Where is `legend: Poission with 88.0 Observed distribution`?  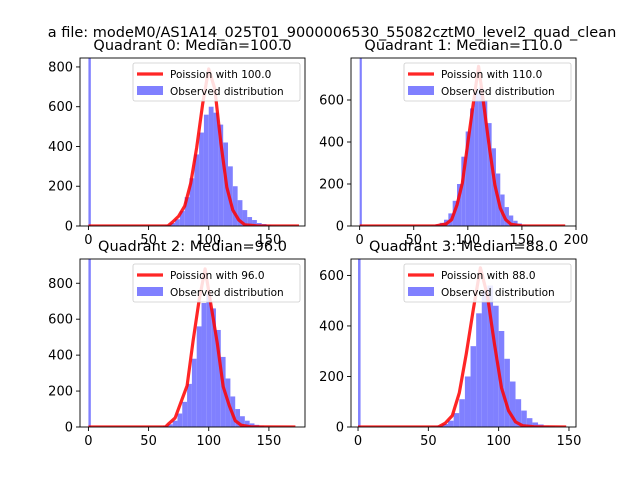 legend: Poission with 88.0 Observed distribution is located at coordinates (487, 283).